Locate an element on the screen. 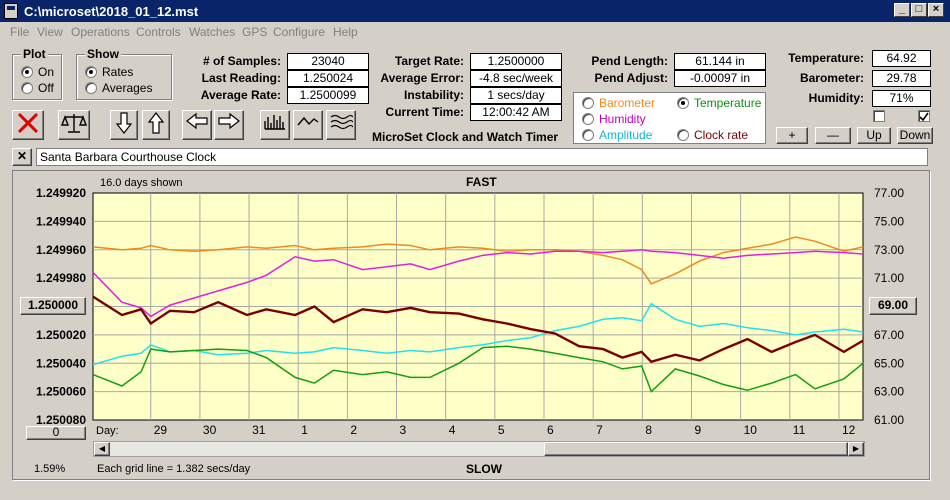 The height and width of the screenshot is (500, 950). close-x-icon: ✕ is located at coordinates (22, 156).